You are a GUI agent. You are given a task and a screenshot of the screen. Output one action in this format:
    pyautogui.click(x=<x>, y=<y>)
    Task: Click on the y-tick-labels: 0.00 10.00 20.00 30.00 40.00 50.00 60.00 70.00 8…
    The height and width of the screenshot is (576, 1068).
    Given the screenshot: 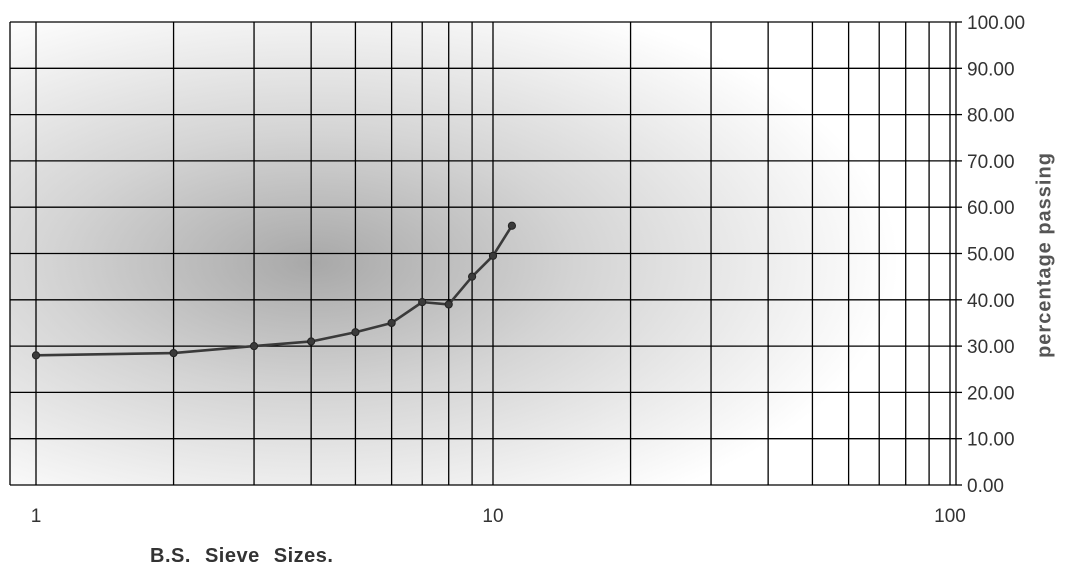 What is the action you would take?
    pyautogui.click(x=996, y=255)
    